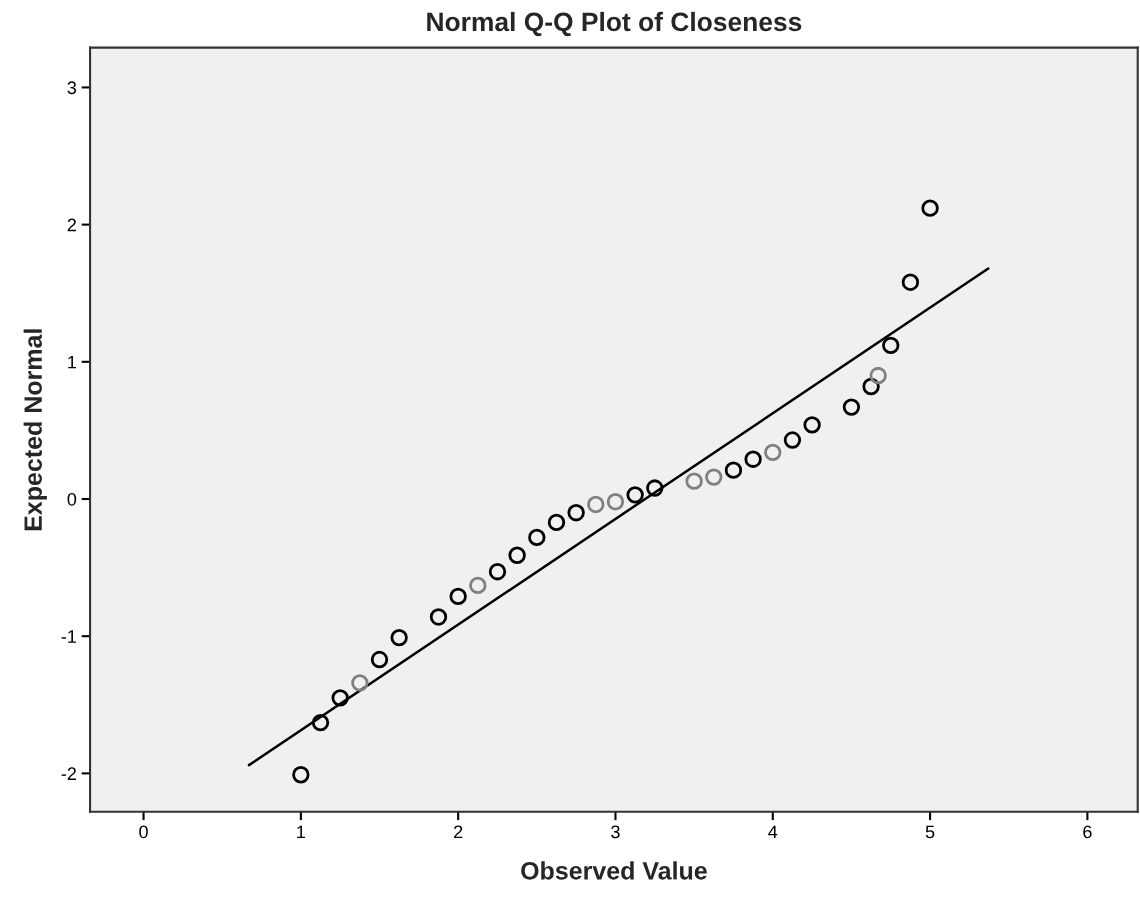 This screenshot has height=899, width=1140. What do you see at coordinates (1087, 832) in the screenshot?
I see `x-tick-label: 6` at bounding box center [1087, 832].